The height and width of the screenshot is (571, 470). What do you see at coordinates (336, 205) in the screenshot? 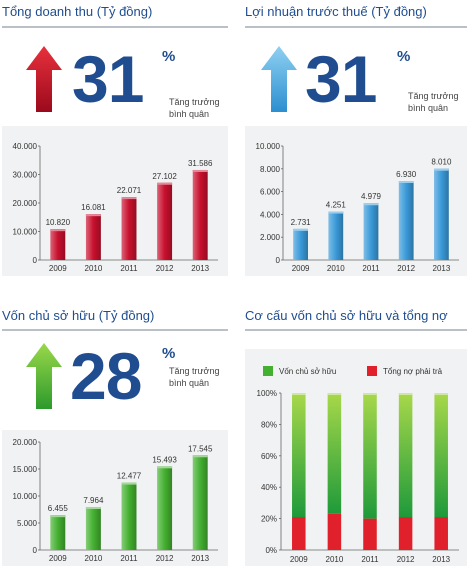
I see `data-label: 4.251` at bounding box center [336, 205].